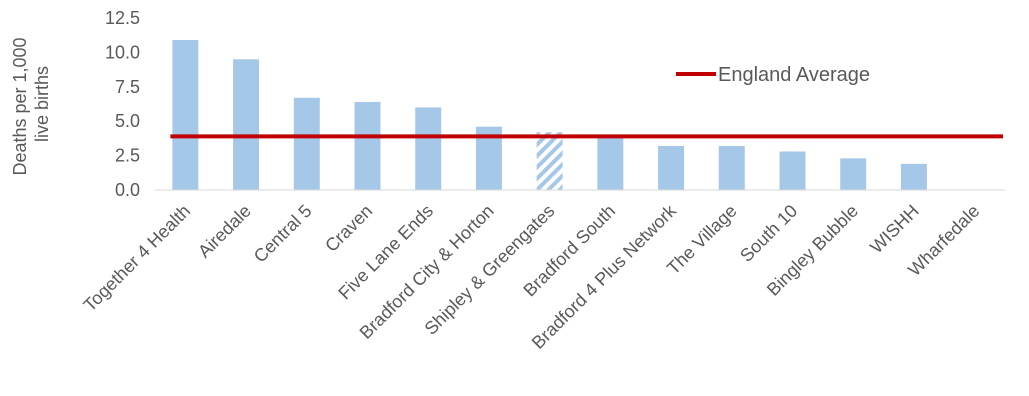 The image size is (1029, 396). Describe the element at coordinates (731, 167) in the screenshot. I see `bar-the-village` at that location.